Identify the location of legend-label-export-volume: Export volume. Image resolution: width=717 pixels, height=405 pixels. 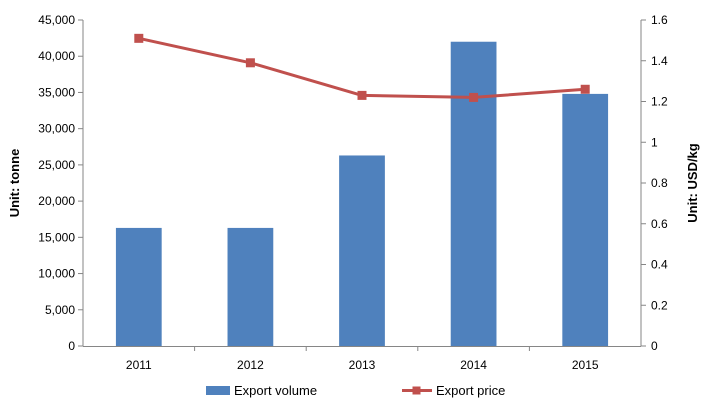
(275, 390).